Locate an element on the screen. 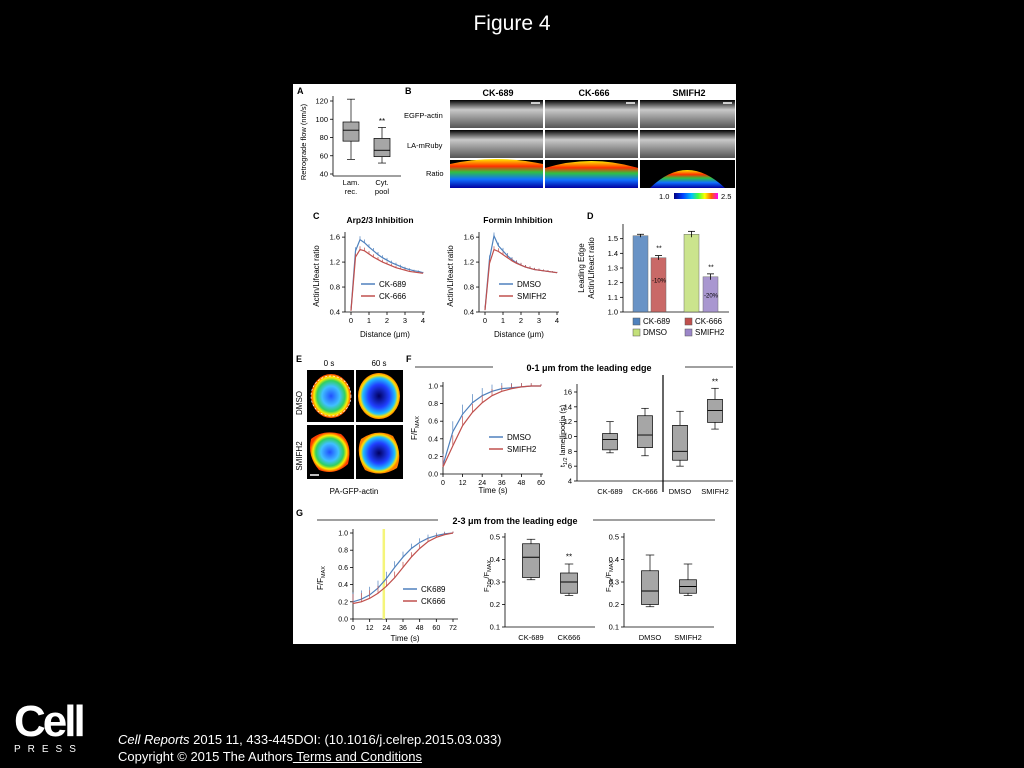 Image resolution: width=1024 pixels, height=768 pixels. panel-f-box-ylabel: t1/2 lamellipodia (s) is located at coordinates (563, 435).